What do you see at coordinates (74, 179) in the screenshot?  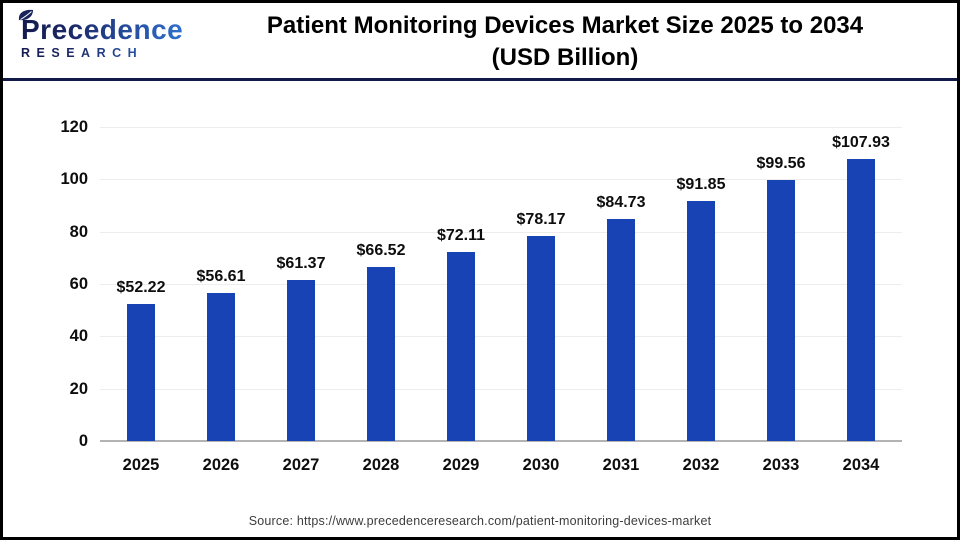 I see `y-tick-label-100: 100` at bounding box center [74, 179].